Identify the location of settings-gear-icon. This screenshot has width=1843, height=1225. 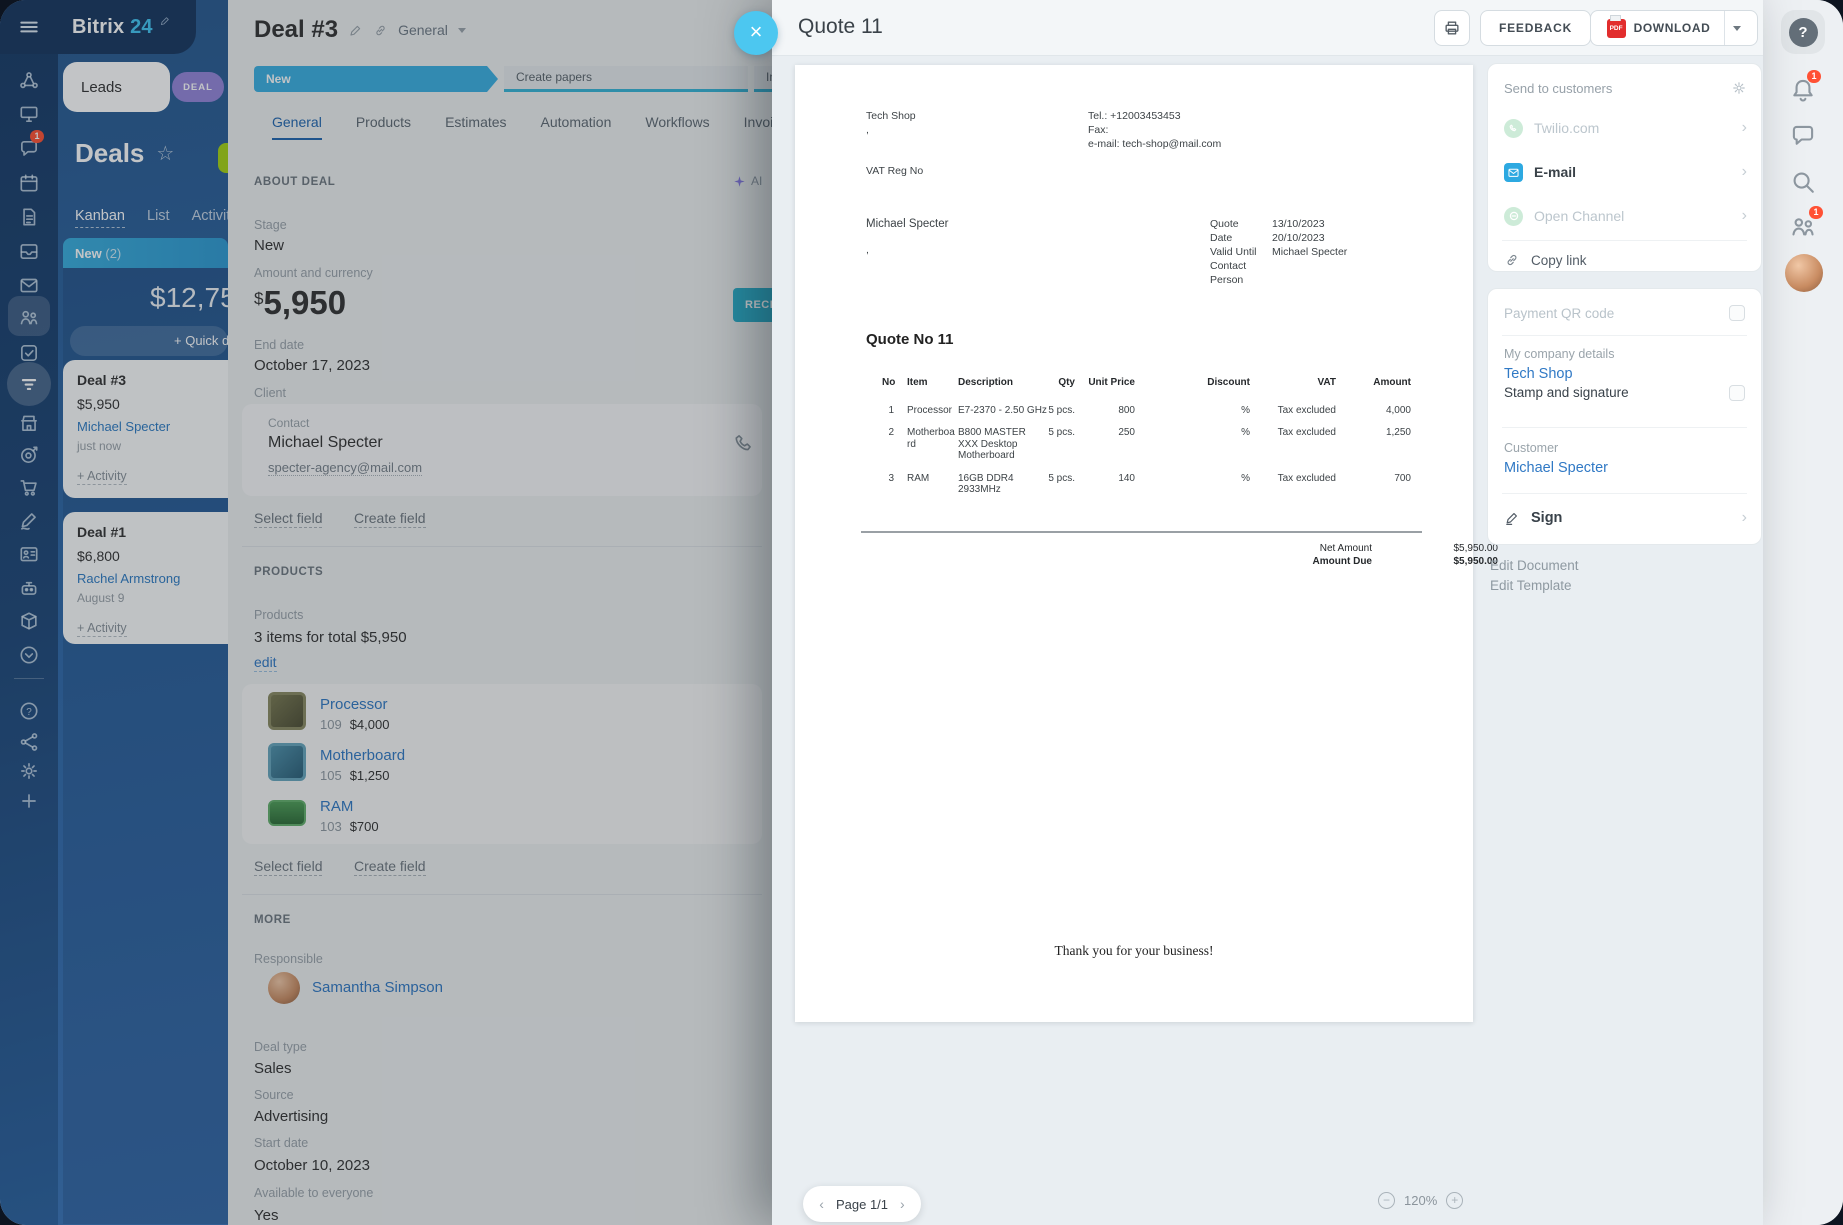
(29, 771).